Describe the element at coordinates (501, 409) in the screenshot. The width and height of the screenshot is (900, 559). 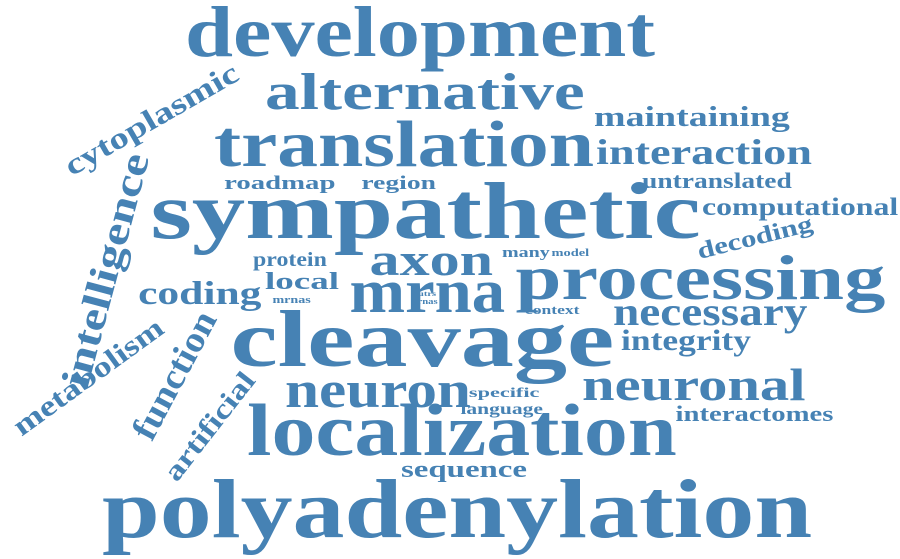
I see `word-language: language` at that location.